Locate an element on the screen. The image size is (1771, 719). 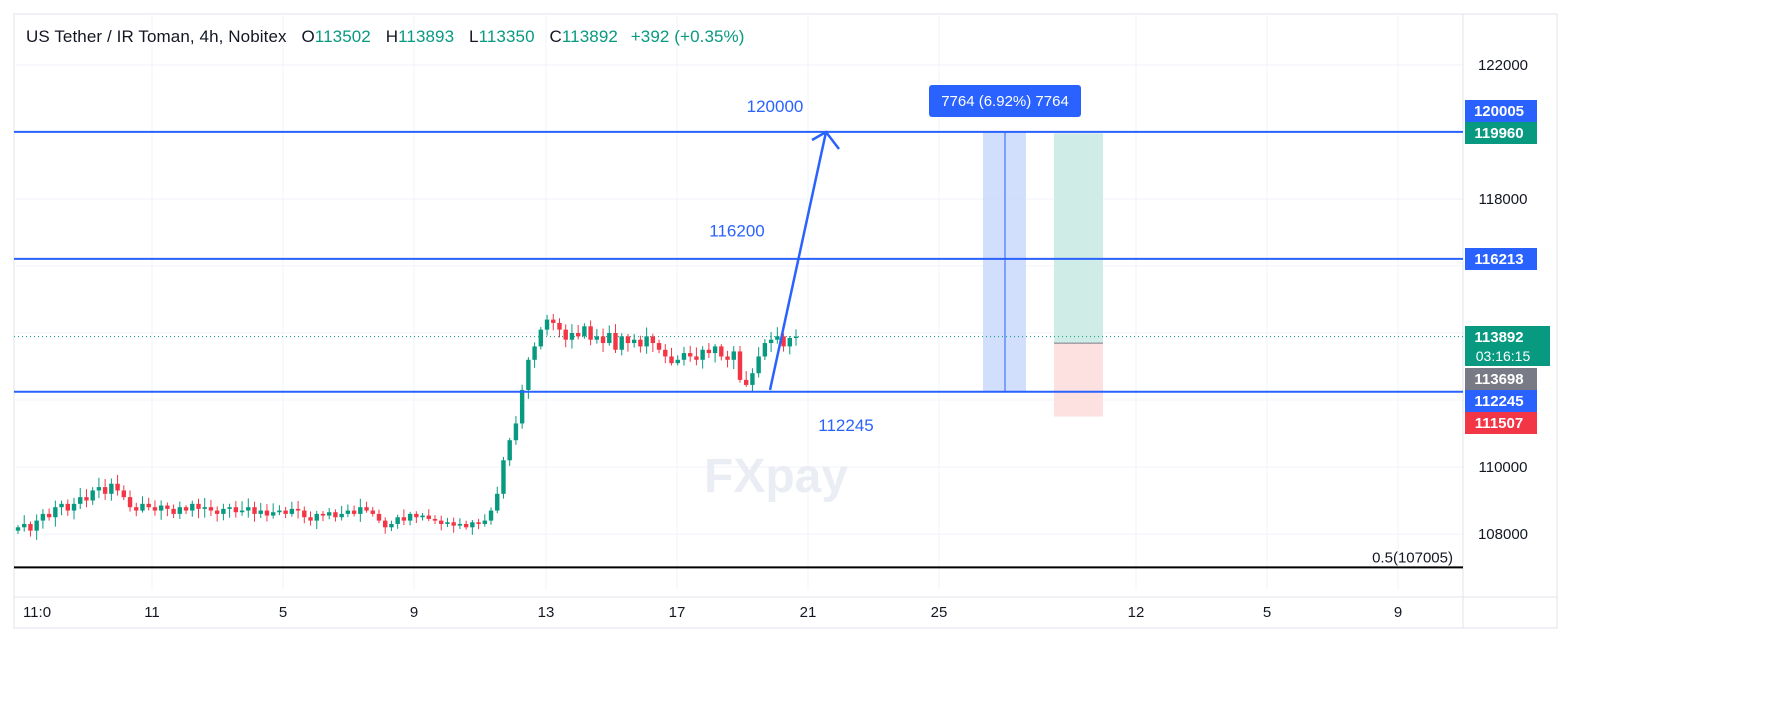
price-label-113698: 113698 is located at coordinates (1498, 379).